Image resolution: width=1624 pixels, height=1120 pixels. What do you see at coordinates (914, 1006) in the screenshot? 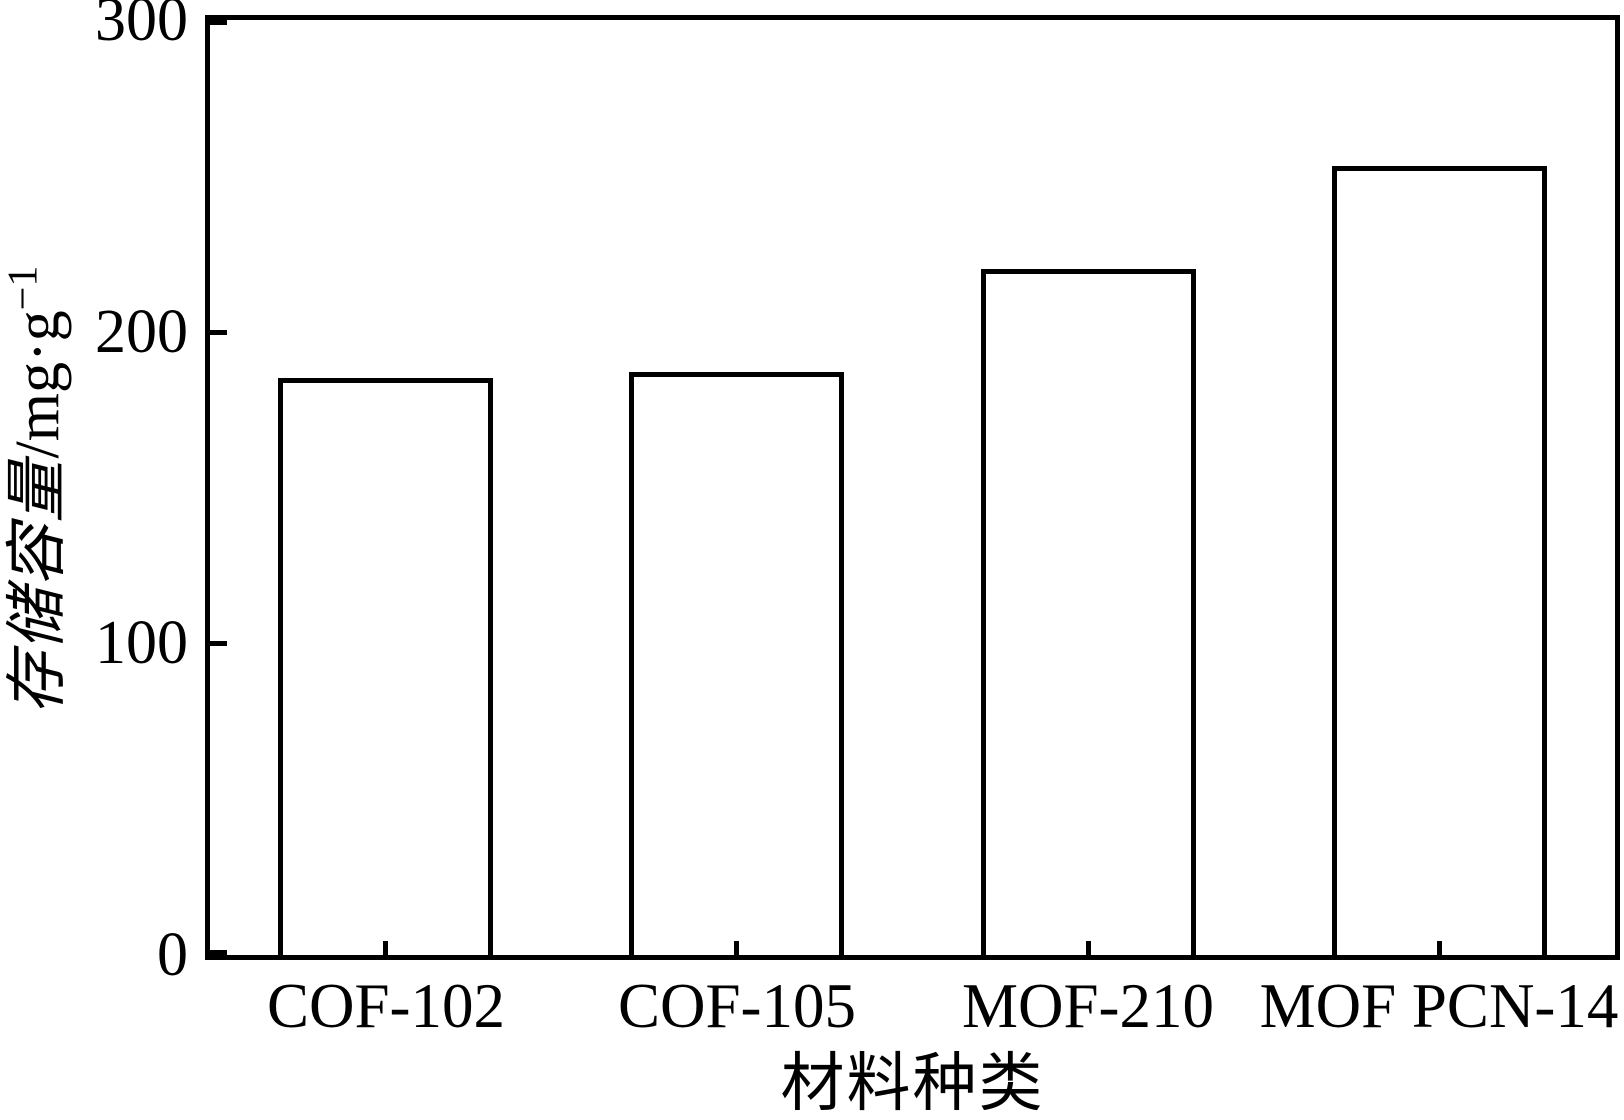
I see `x-tick-labels: COF-102 COF-105 MOF-210 MOF PCN-14` at bounding box center [914, 1006].